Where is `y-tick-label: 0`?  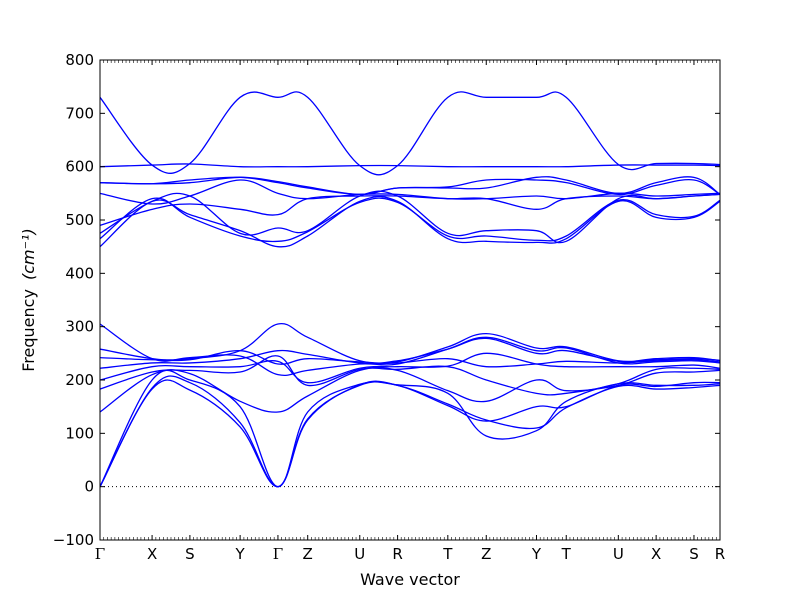
y-tick-label: 0 is located at coordinates (89, 487).